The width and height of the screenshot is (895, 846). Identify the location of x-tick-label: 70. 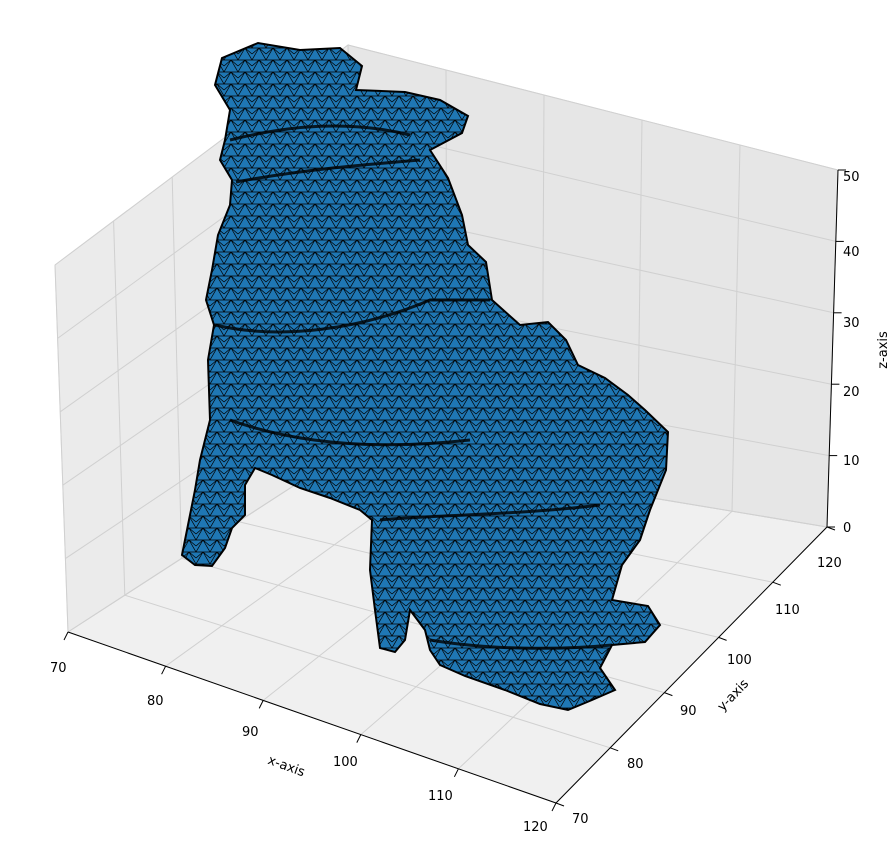
(58, 668).